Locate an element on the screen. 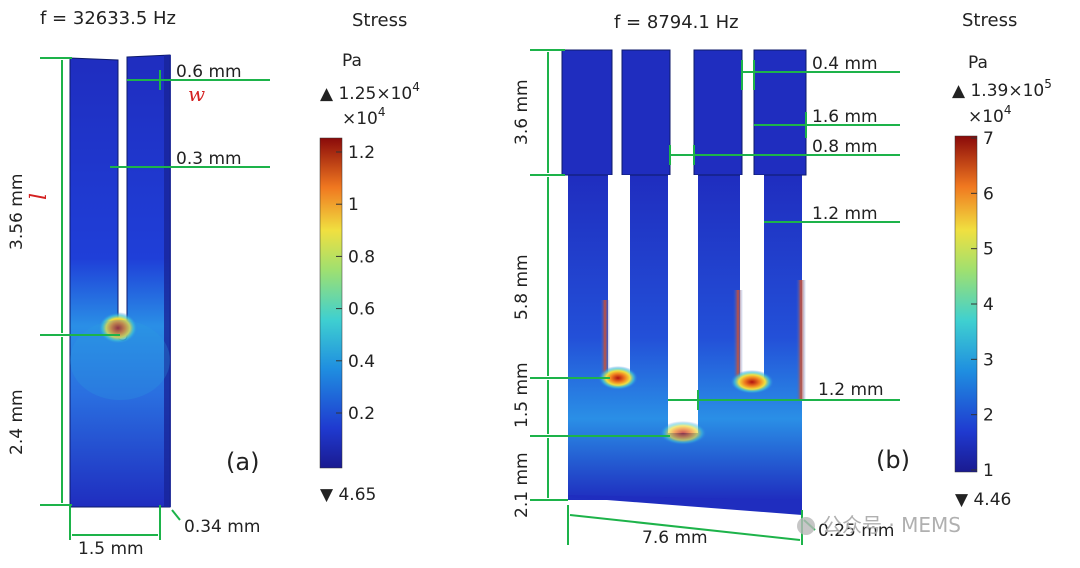 Image resolution: width=1080 pixels, height=568 pixels. dim-a-width: 1.5 mm is located at coordinates (111, 549).